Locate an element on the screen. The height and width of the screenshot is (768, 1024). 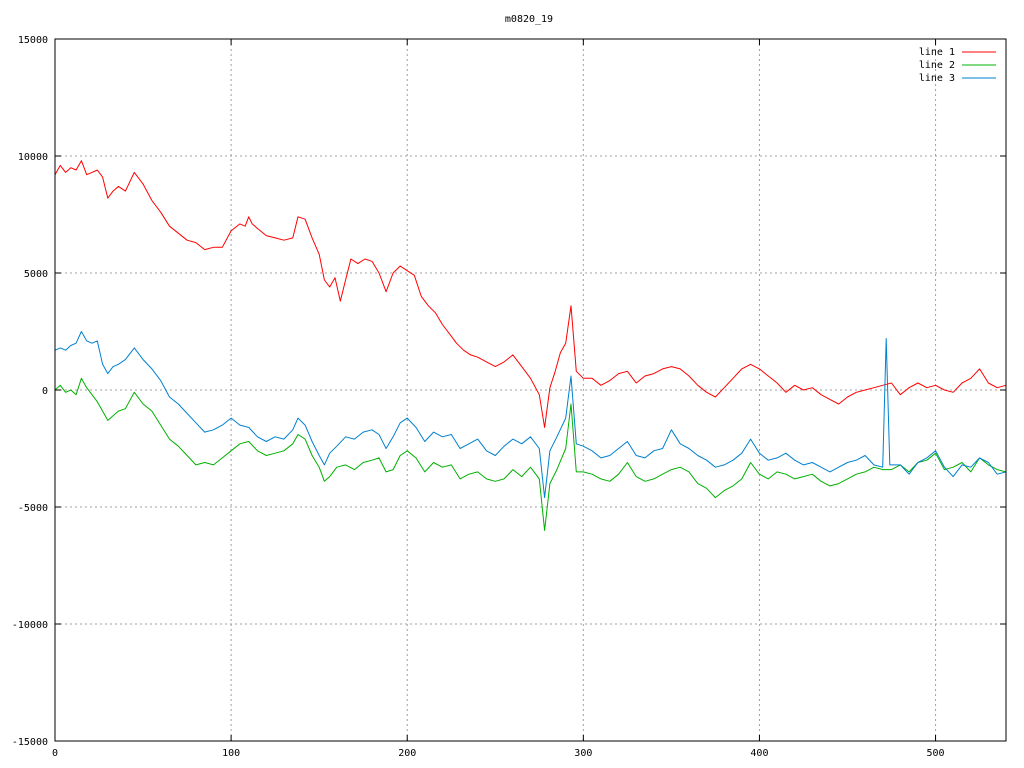
x-tick-label: 100 is located at coordinates (231, 753).